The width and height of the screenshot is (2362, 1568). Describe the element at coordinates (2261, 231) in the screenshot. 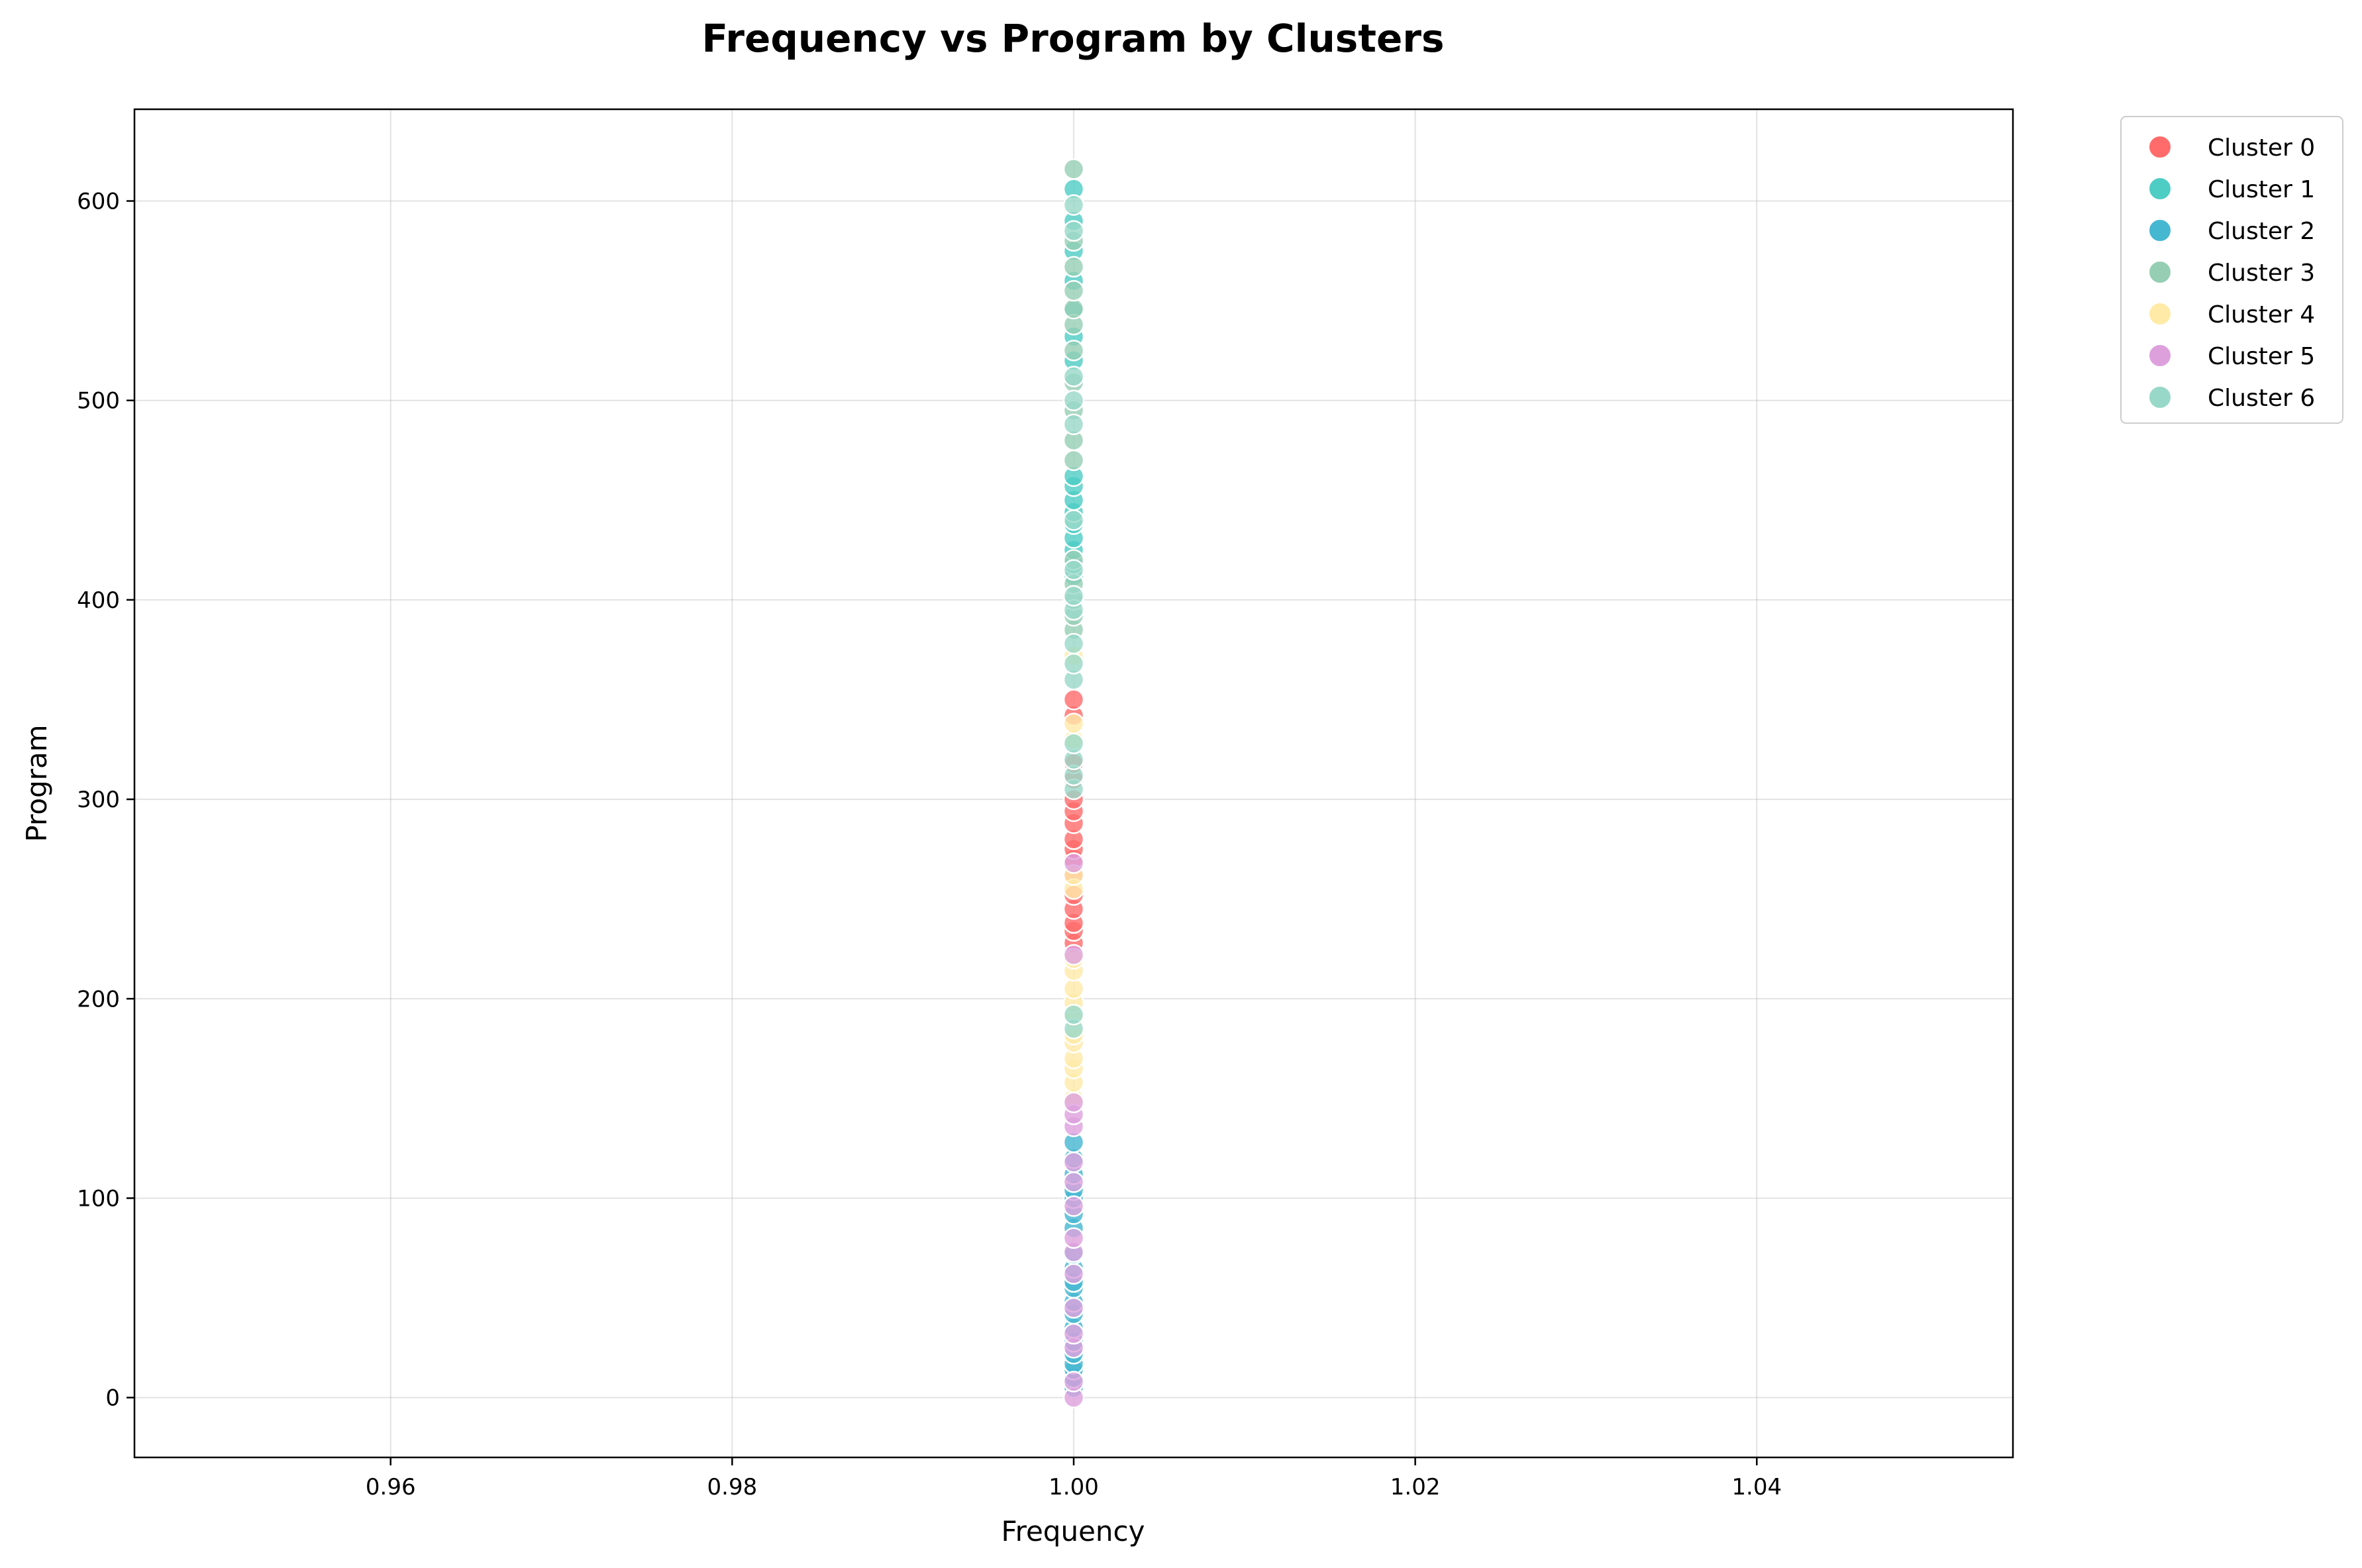

I see `legend-label: Cluster 2` at that location.